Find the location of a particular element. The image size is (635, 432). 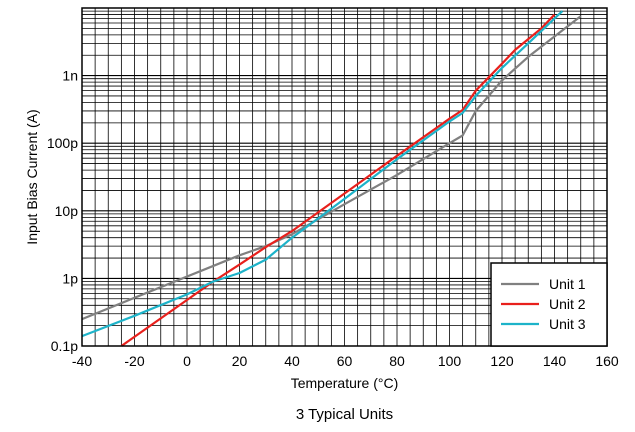

x-axis-title: Temperature (°C) is located at coordinates (345, 383).